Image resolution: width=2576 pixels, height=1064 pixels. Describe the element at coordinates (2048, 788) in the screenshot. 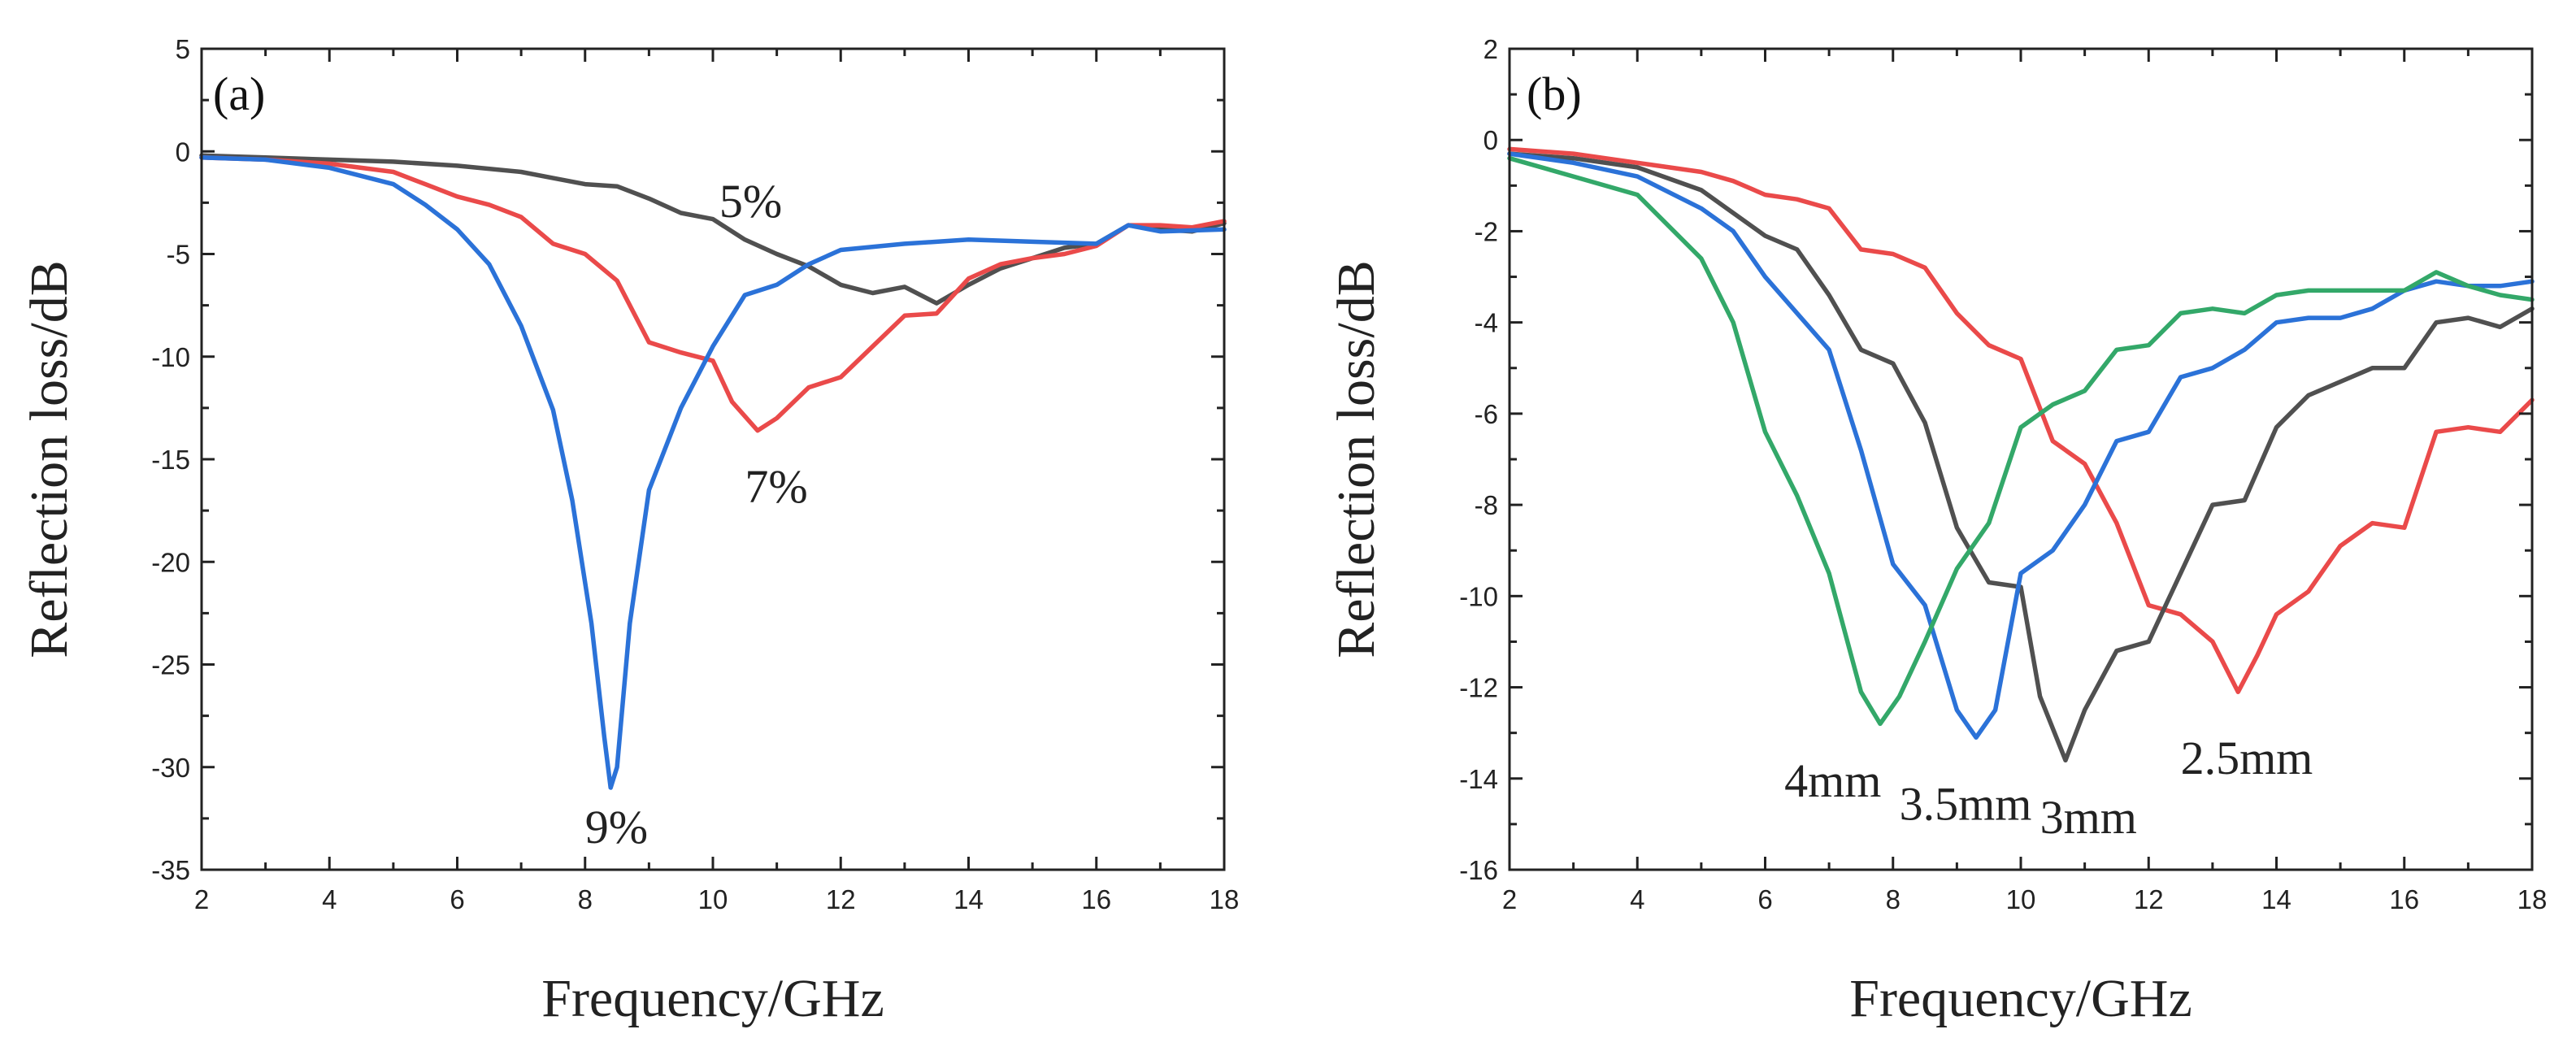

I see `annotation-layer: 4mm 3.5mm 3mm 2.5mm` at that location.